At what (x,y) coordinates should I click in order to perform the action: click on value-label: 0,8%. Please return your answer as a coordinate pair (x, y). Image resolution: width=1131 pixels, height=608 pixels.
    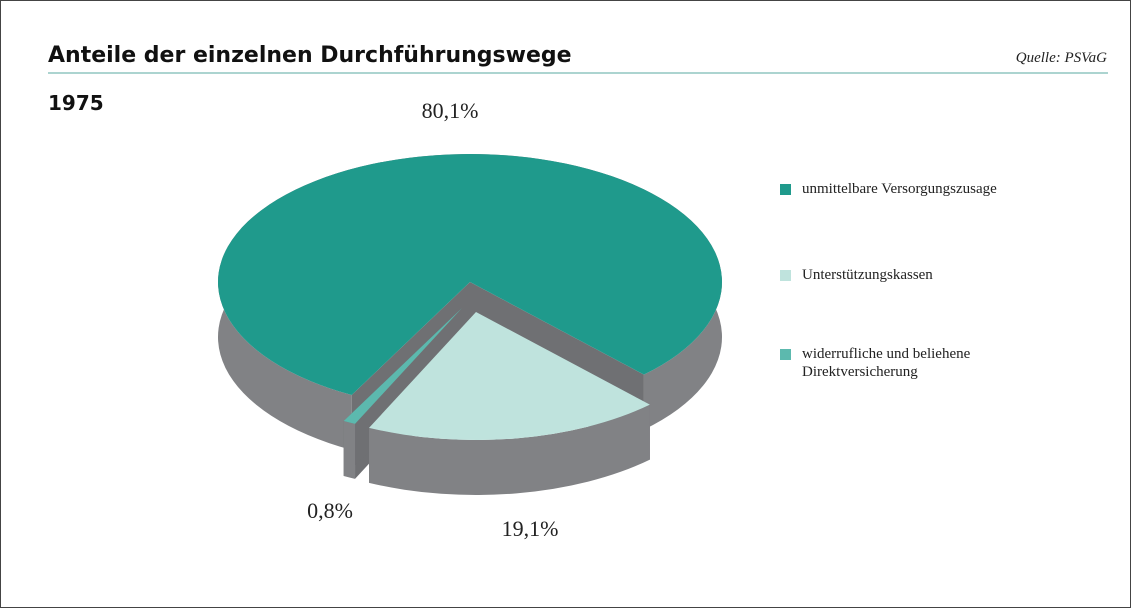
    Looking at the image, I should click on (330, 510).